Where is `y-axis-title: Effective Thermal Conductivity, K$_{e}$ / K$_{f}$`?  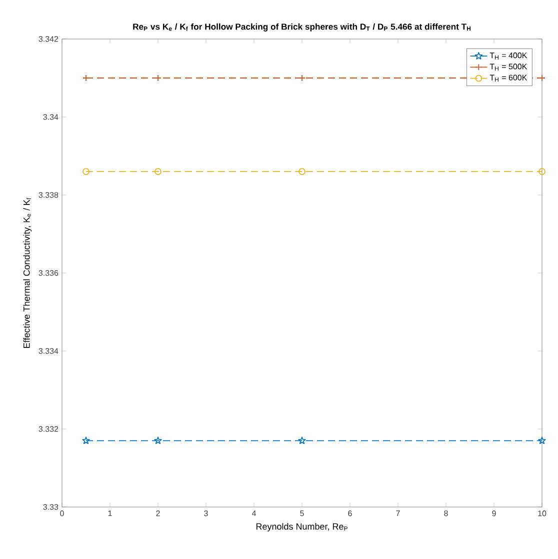
y-axis-title: Effective Thermal Conductivity, K$_{e}$ / K$_{f}$ is located at coordinates (27, 273).